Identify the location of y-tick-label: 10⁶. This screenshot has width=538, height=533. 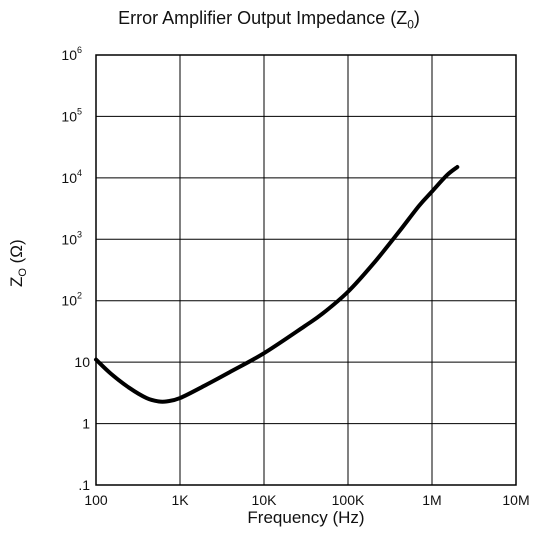
(71, 54).